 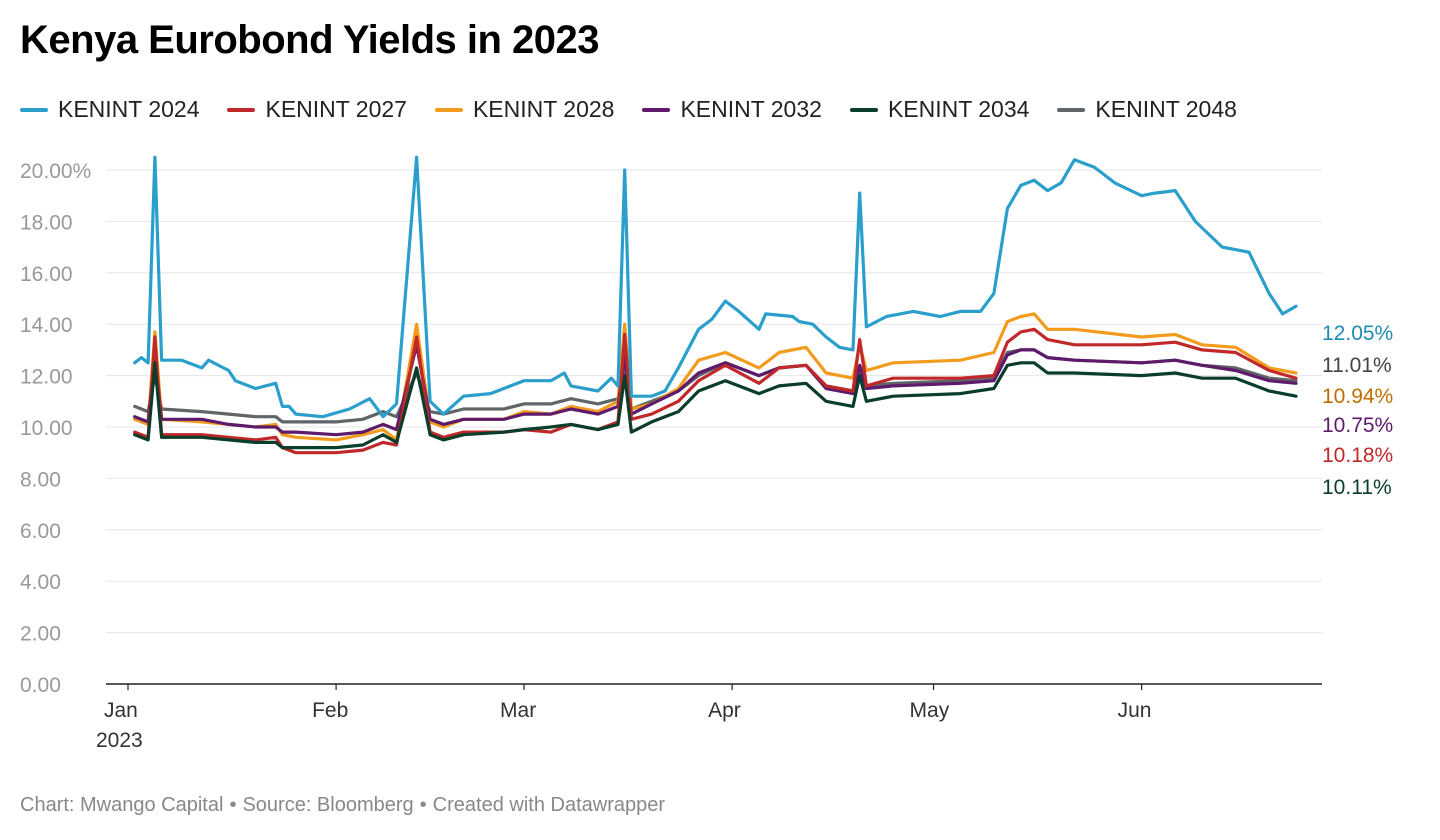 I want to click on x-axis: Jan 2023 Feb Mar Apr May Jun, so click(x=709, y=717).